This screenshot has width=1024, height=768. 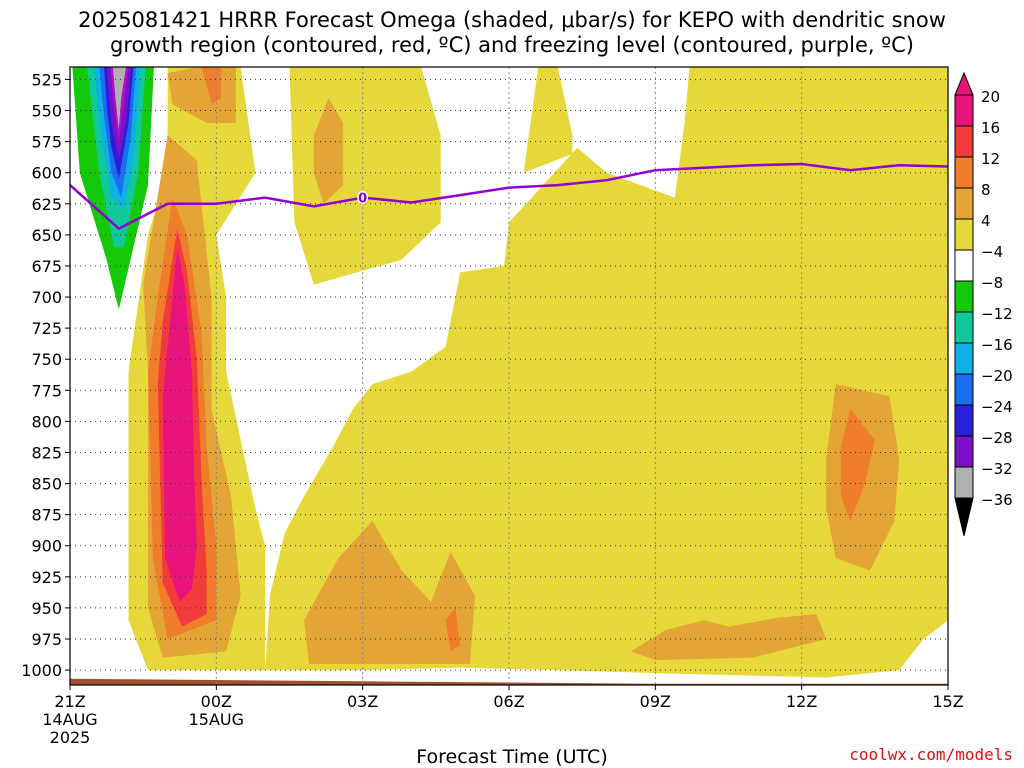 What do you see at coordinates (46, 328) in the screenshot?
I see `y-tick-label-725: 725` at bounding box center [46, 328].